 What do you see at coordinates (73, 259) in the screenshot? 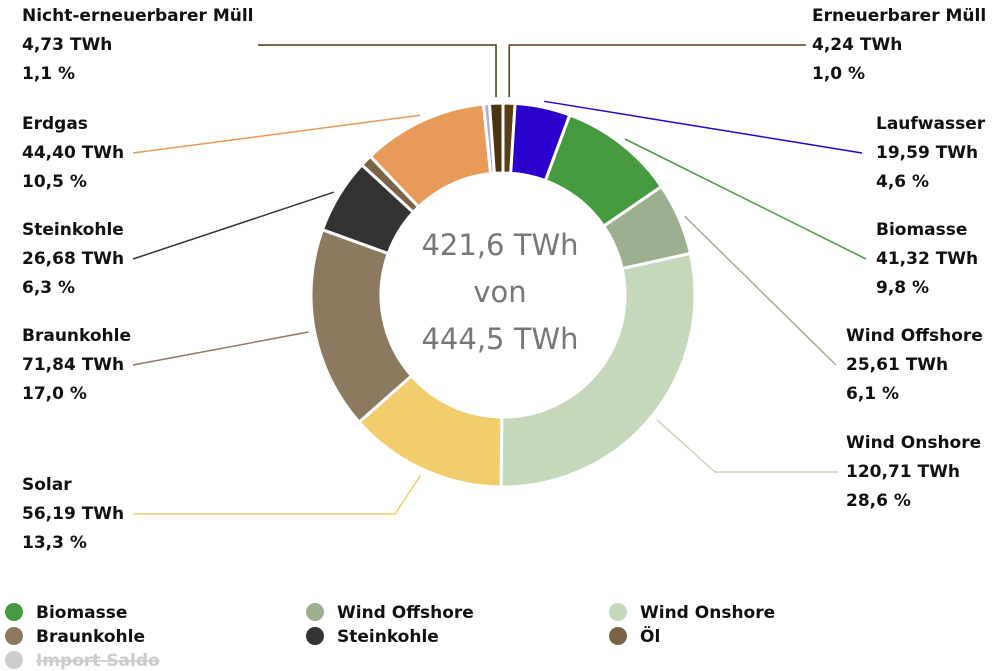
I see `slice-value: 26,68 TWh` at bounding box center [73, 259].